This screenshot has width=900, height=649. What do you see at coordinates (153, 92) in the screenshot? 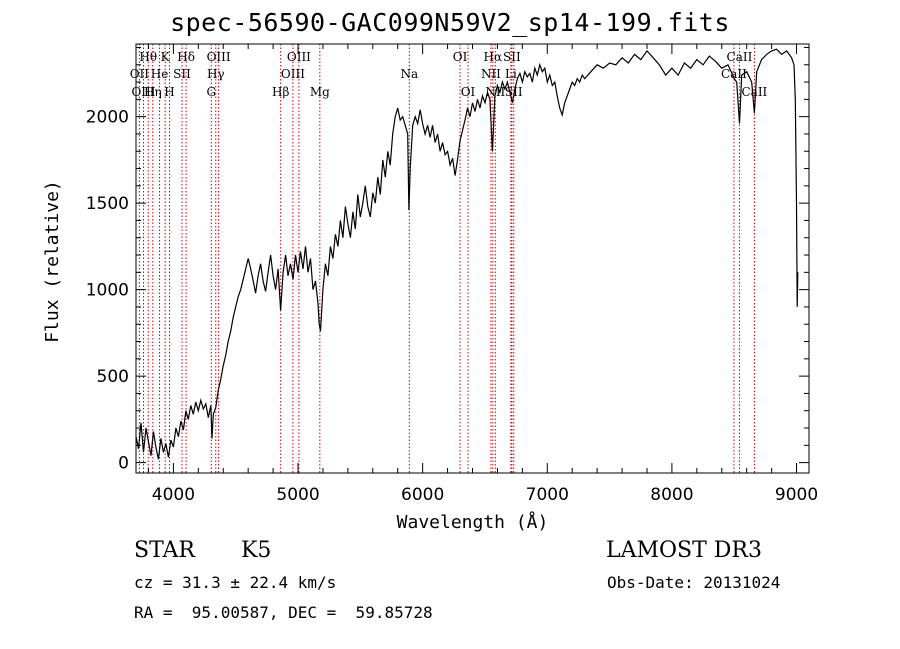
I see `line-label-4: Hη` at bounding box center [153, 92].